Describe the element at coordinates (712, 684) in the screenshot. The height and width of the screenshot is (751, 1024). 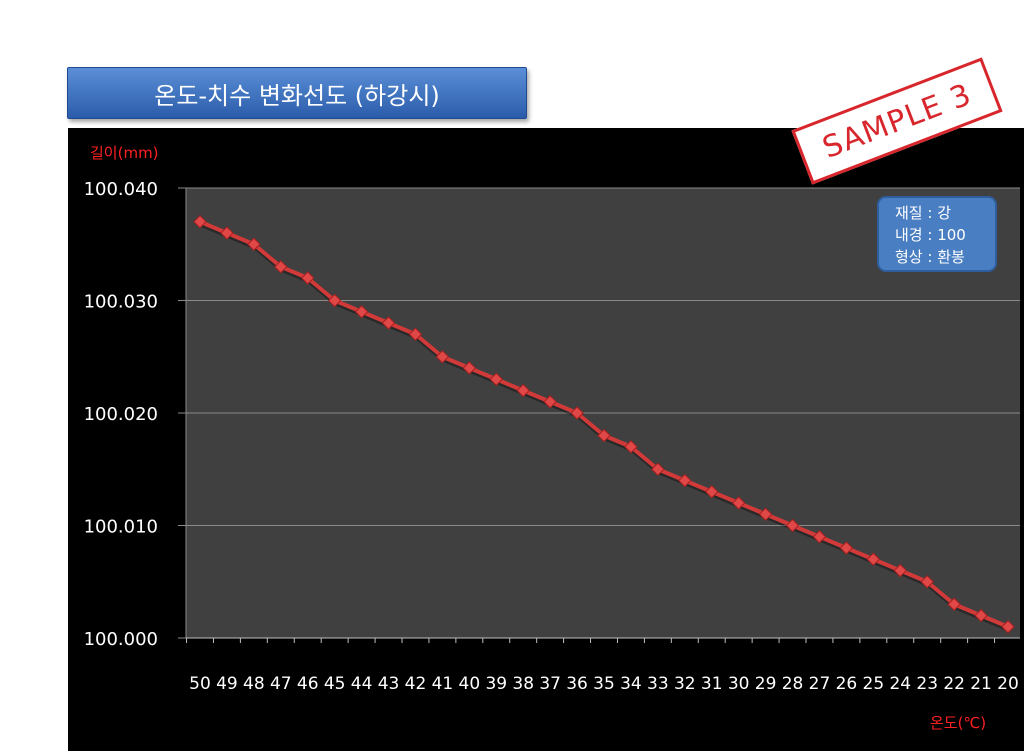
I see `x-tick-label: 31` at that location.